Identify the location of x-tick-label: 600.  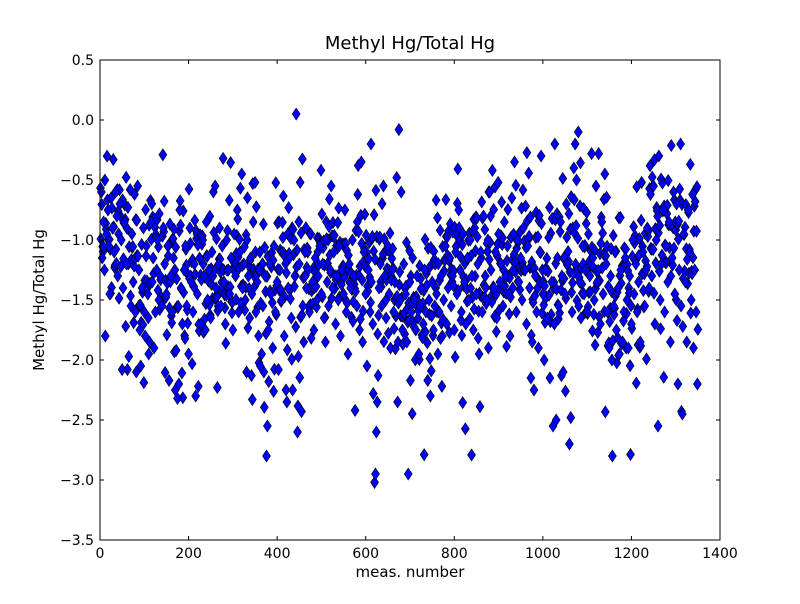
(365, 554).